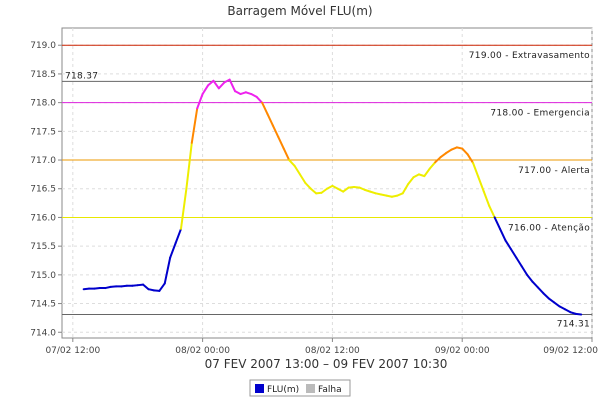 The height and width of the screenshot is (400, 600). What do you see at coordinates (299, 11) in the screenshot?
I see `chart-title: Barragem Móvel FLU(m)` at bounding box center [299, 11].